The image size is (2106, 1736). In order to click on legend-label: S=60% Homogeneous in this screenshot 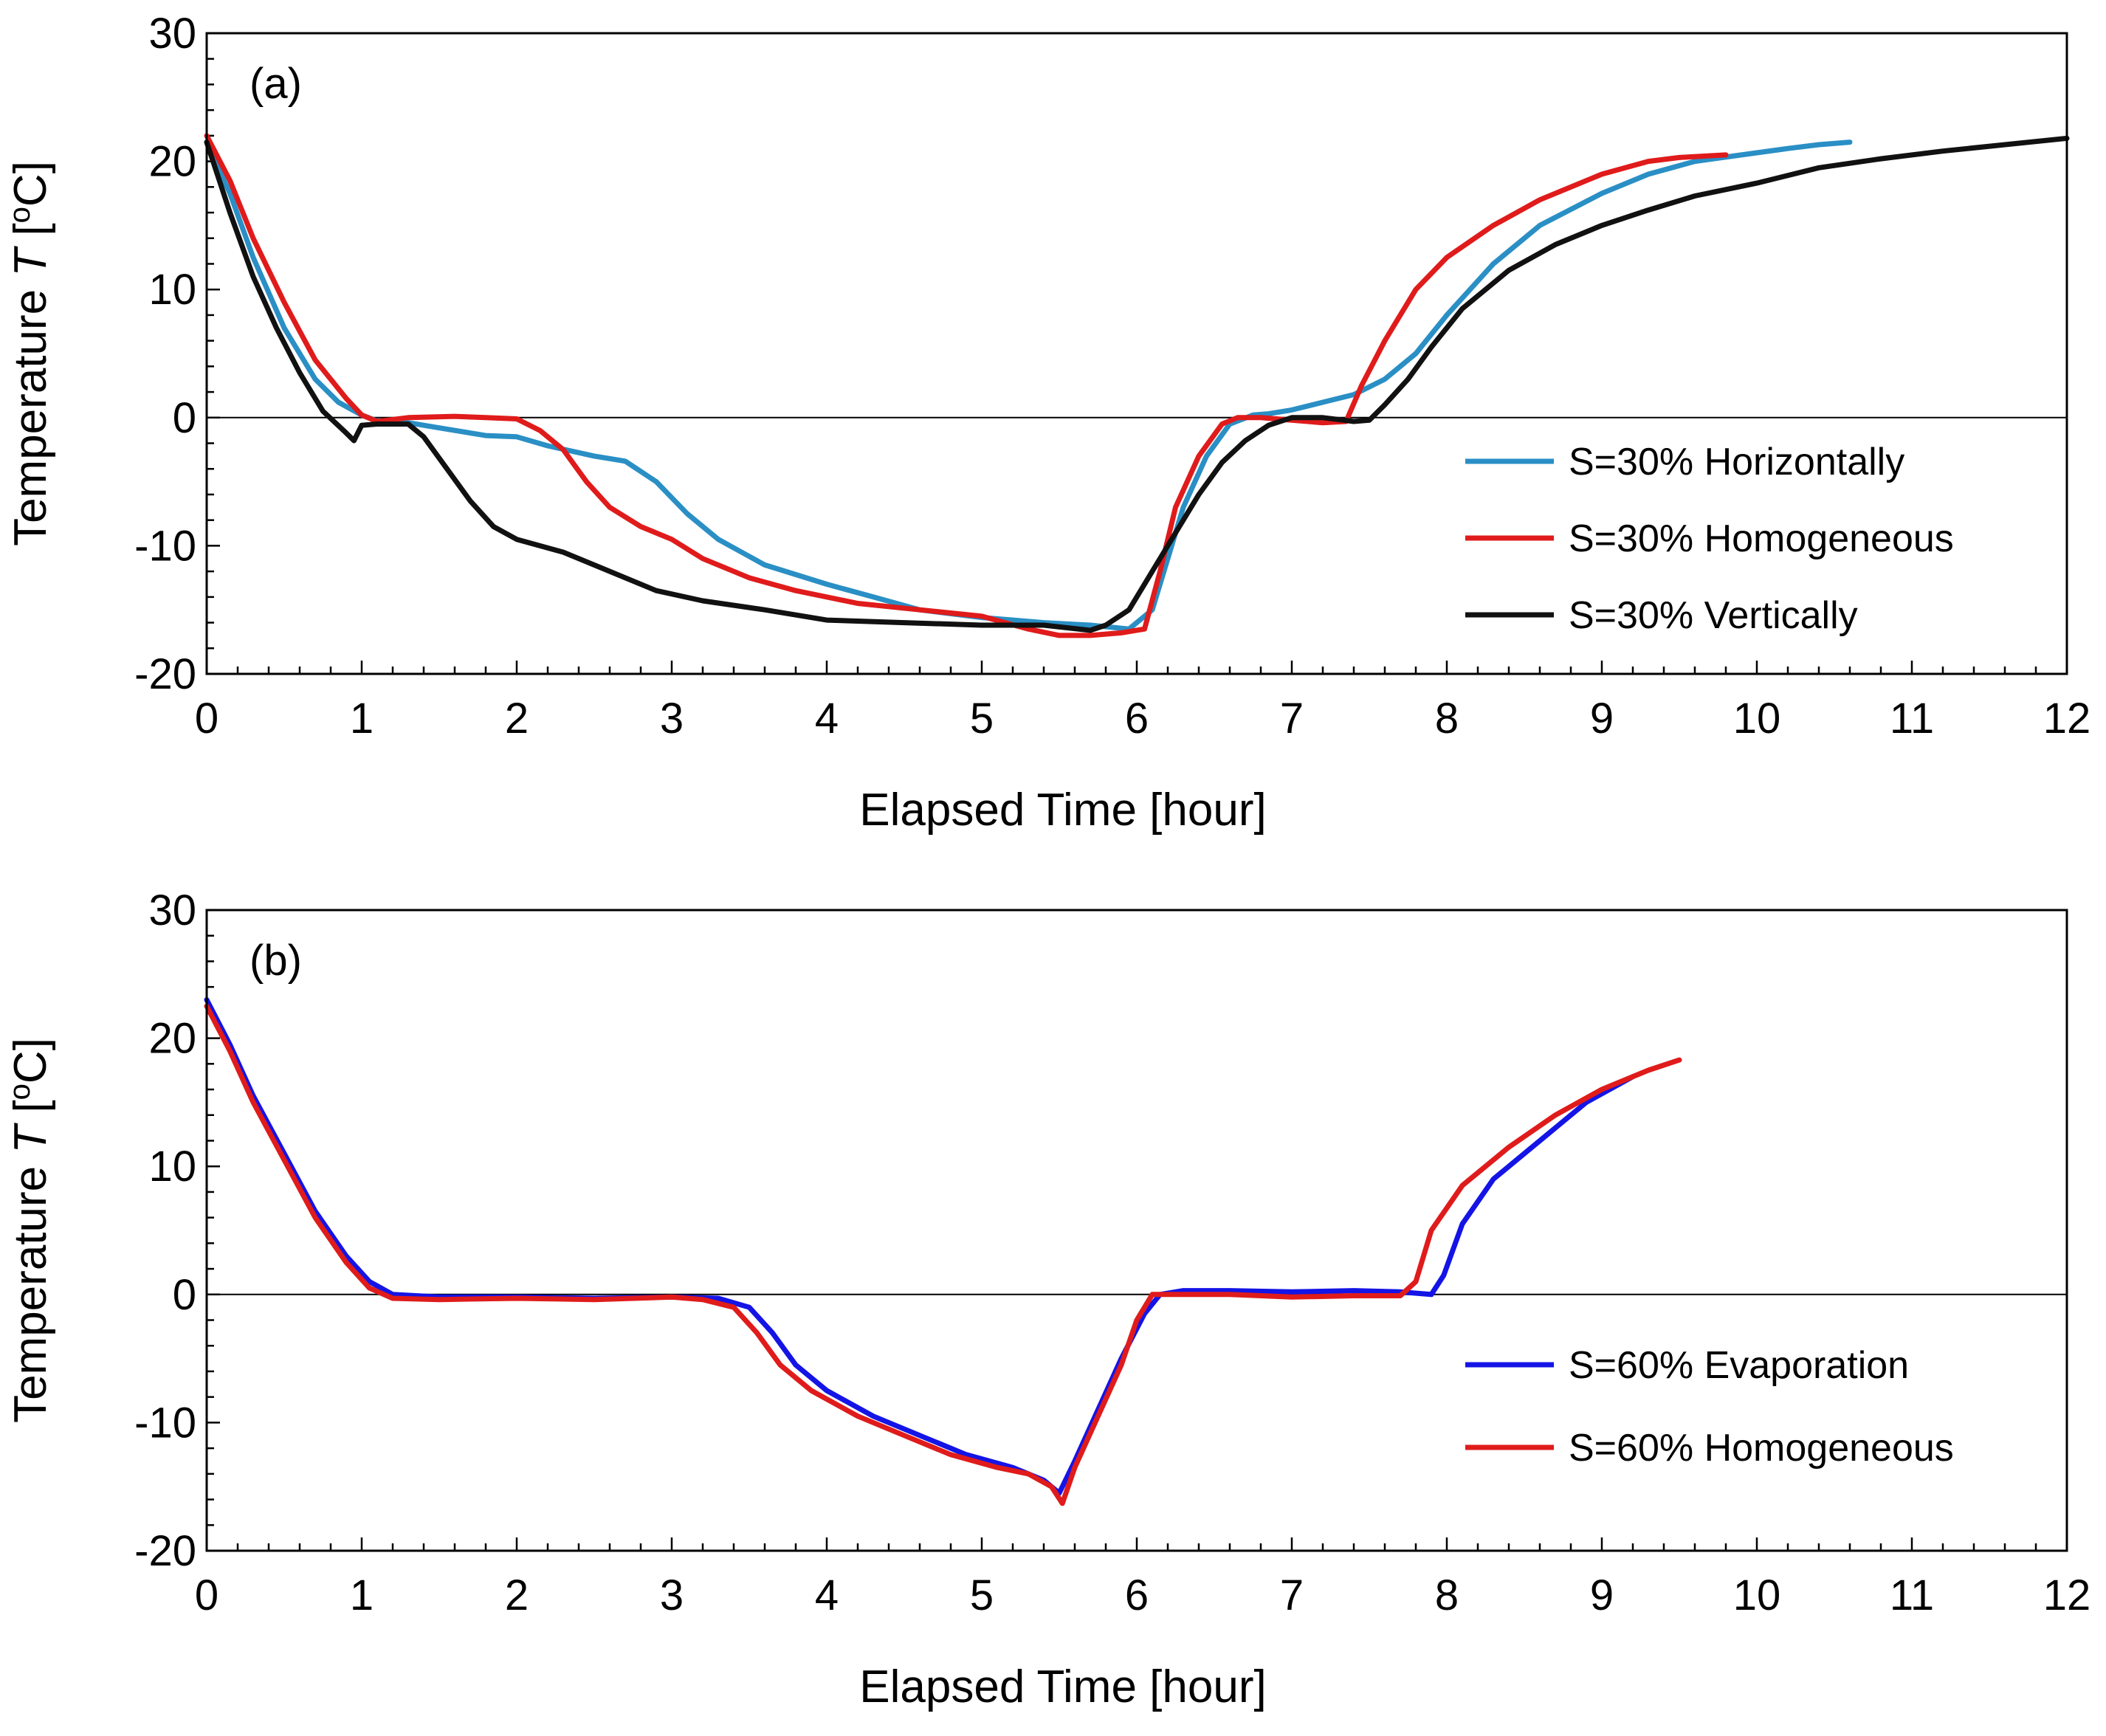, I will do `click(1761, 1448)`.